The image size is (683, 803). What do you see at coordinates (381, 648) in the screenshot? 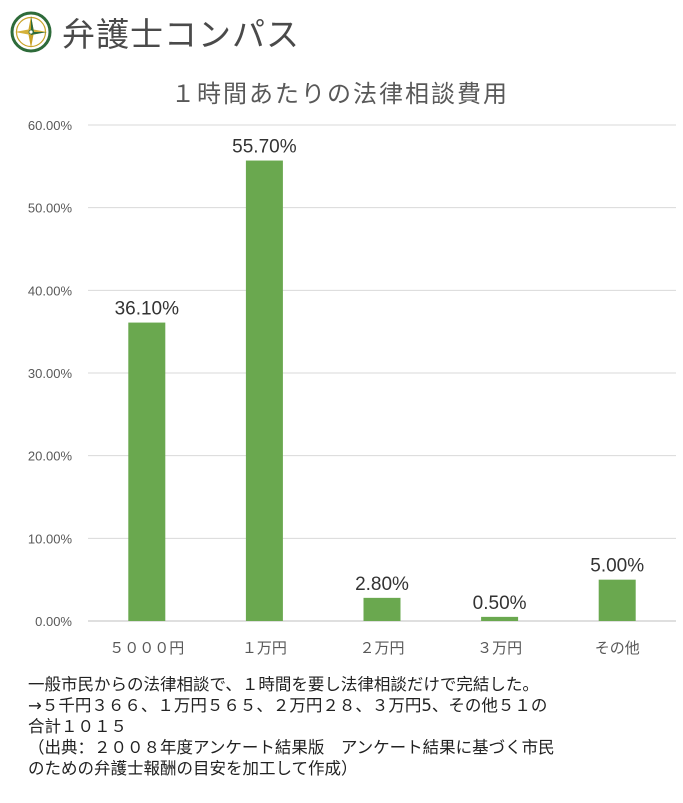
I see `category-label: ２万円` at bounding box center [381, 648].